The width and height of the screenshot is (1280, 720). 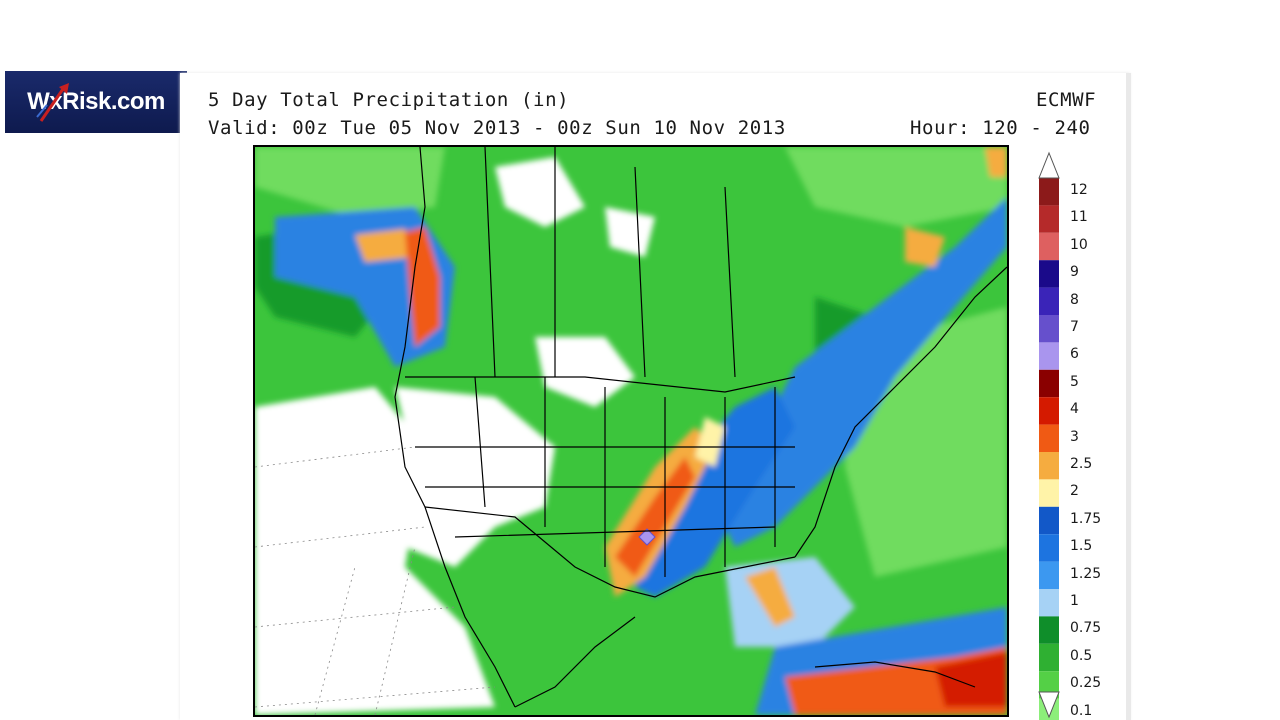 I want to click on logo-arrow-icon, so click(x=52, y=102).